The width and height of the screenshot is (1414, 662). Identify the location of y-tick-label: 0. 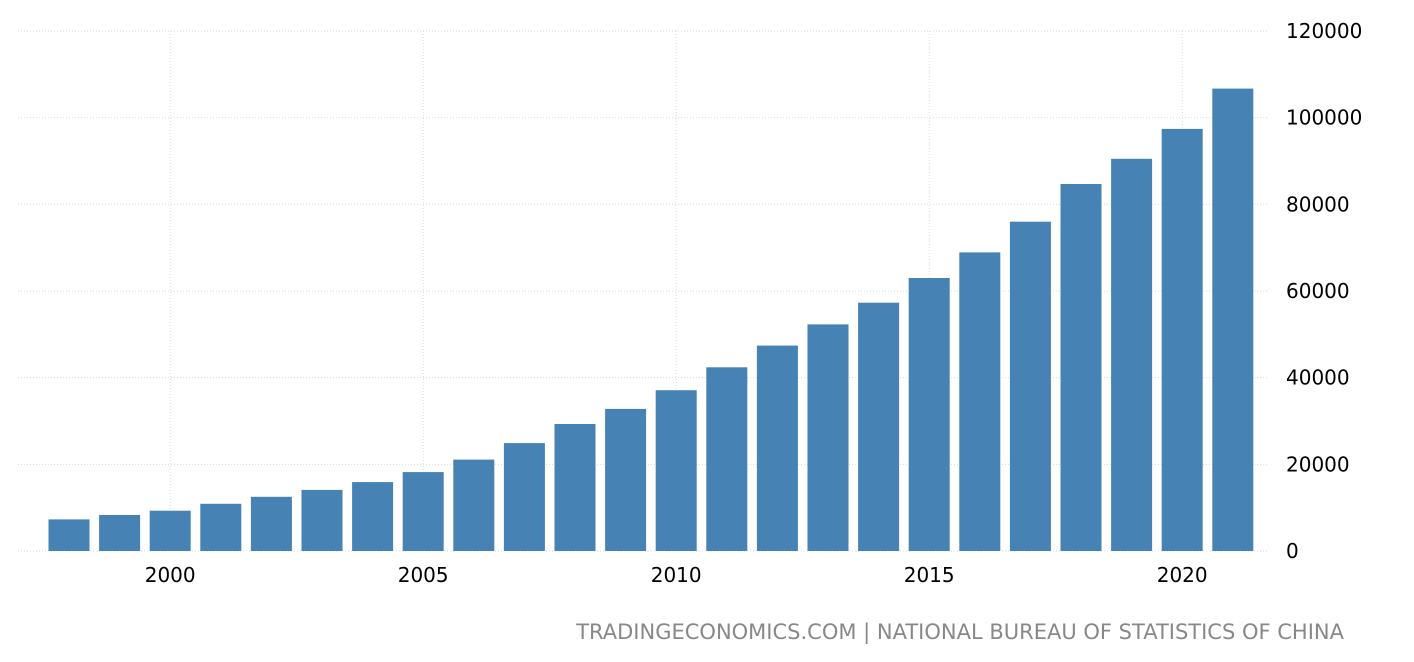
(1292, 551).